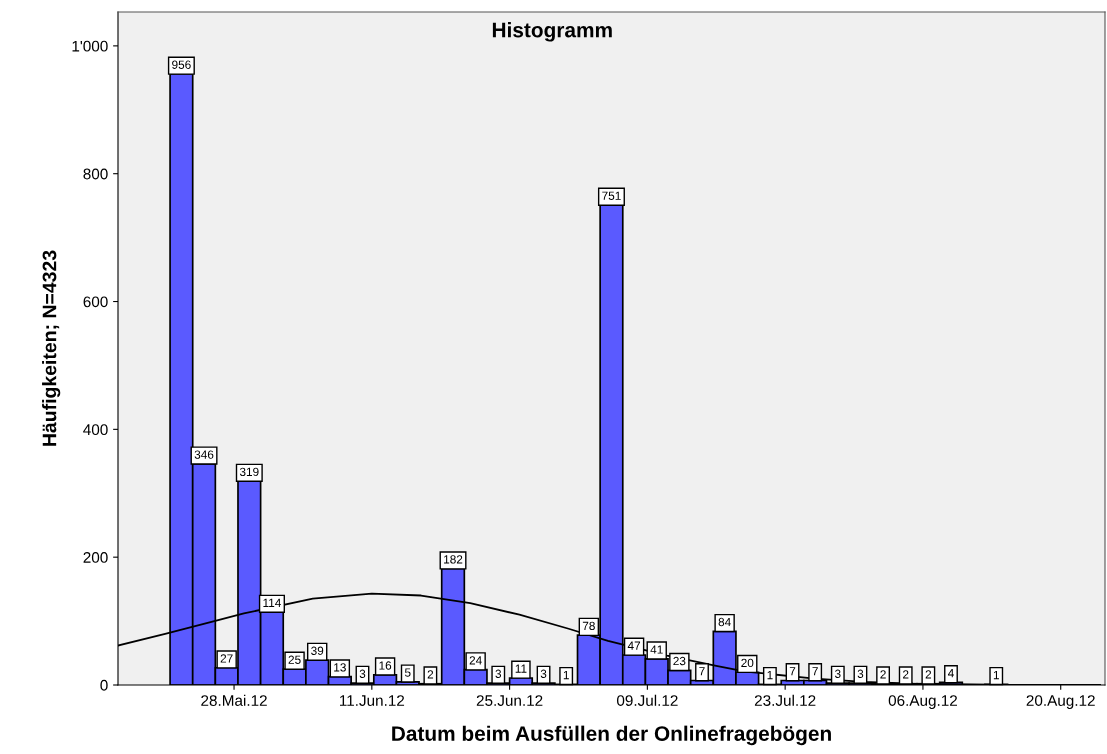  What do you see at coordinates (90, 46) in the screenshot?
I see `y-tick-label: 1'000` at bounding box center [90, 46].